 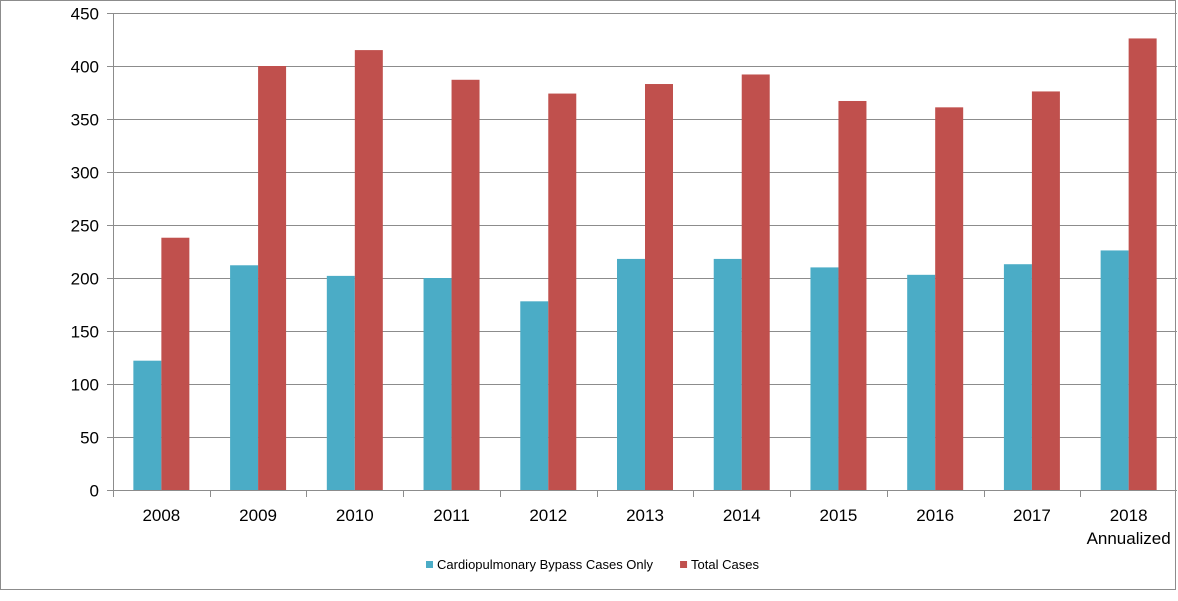 I want to click on y-tick-label: 100, so click(x=85, y=385).